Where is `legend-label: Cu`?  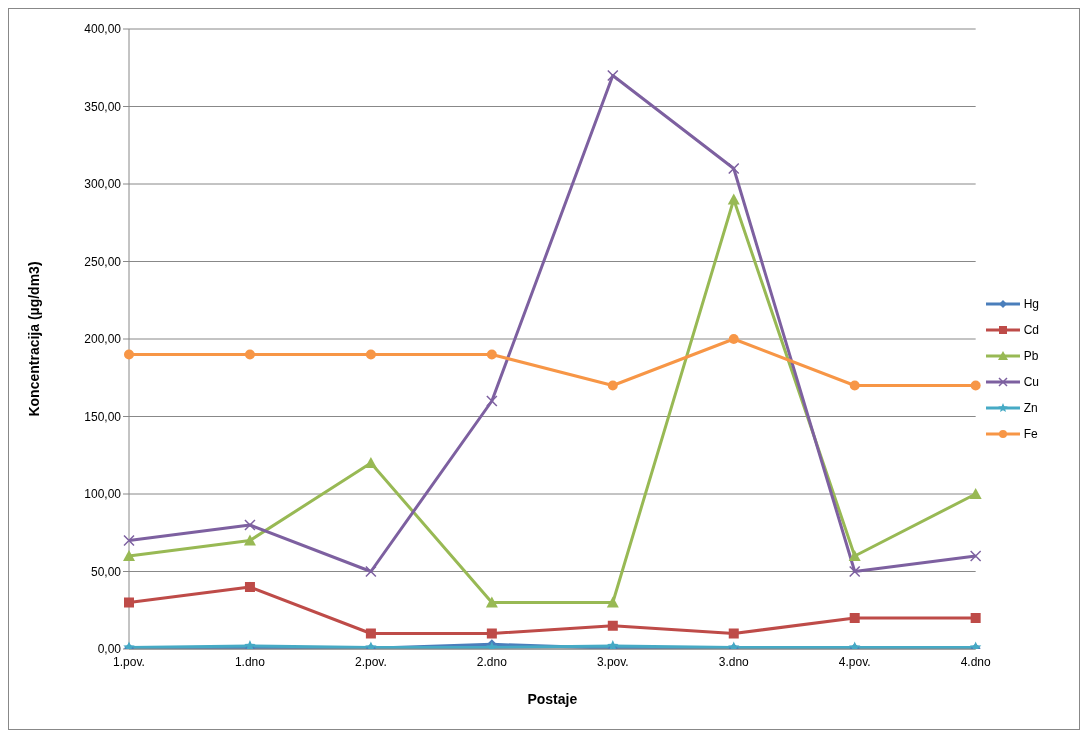
legend-label: Cu is located at coordinates (1031, 382).